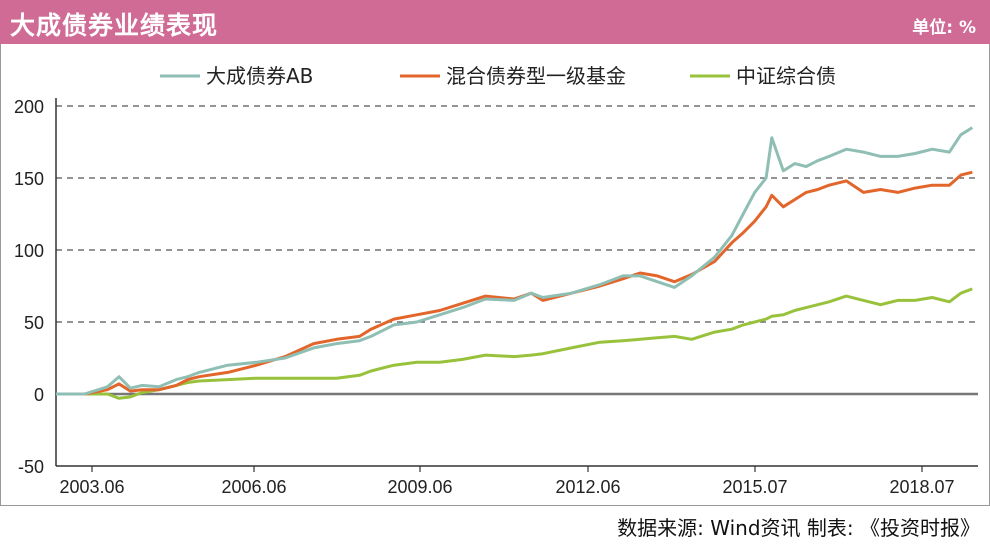 The width and height of the screenshot is (990, 548). I want to click on source-note: 数据来源: Wind资讯 制表: 《投资时报》, so click(798, 528).